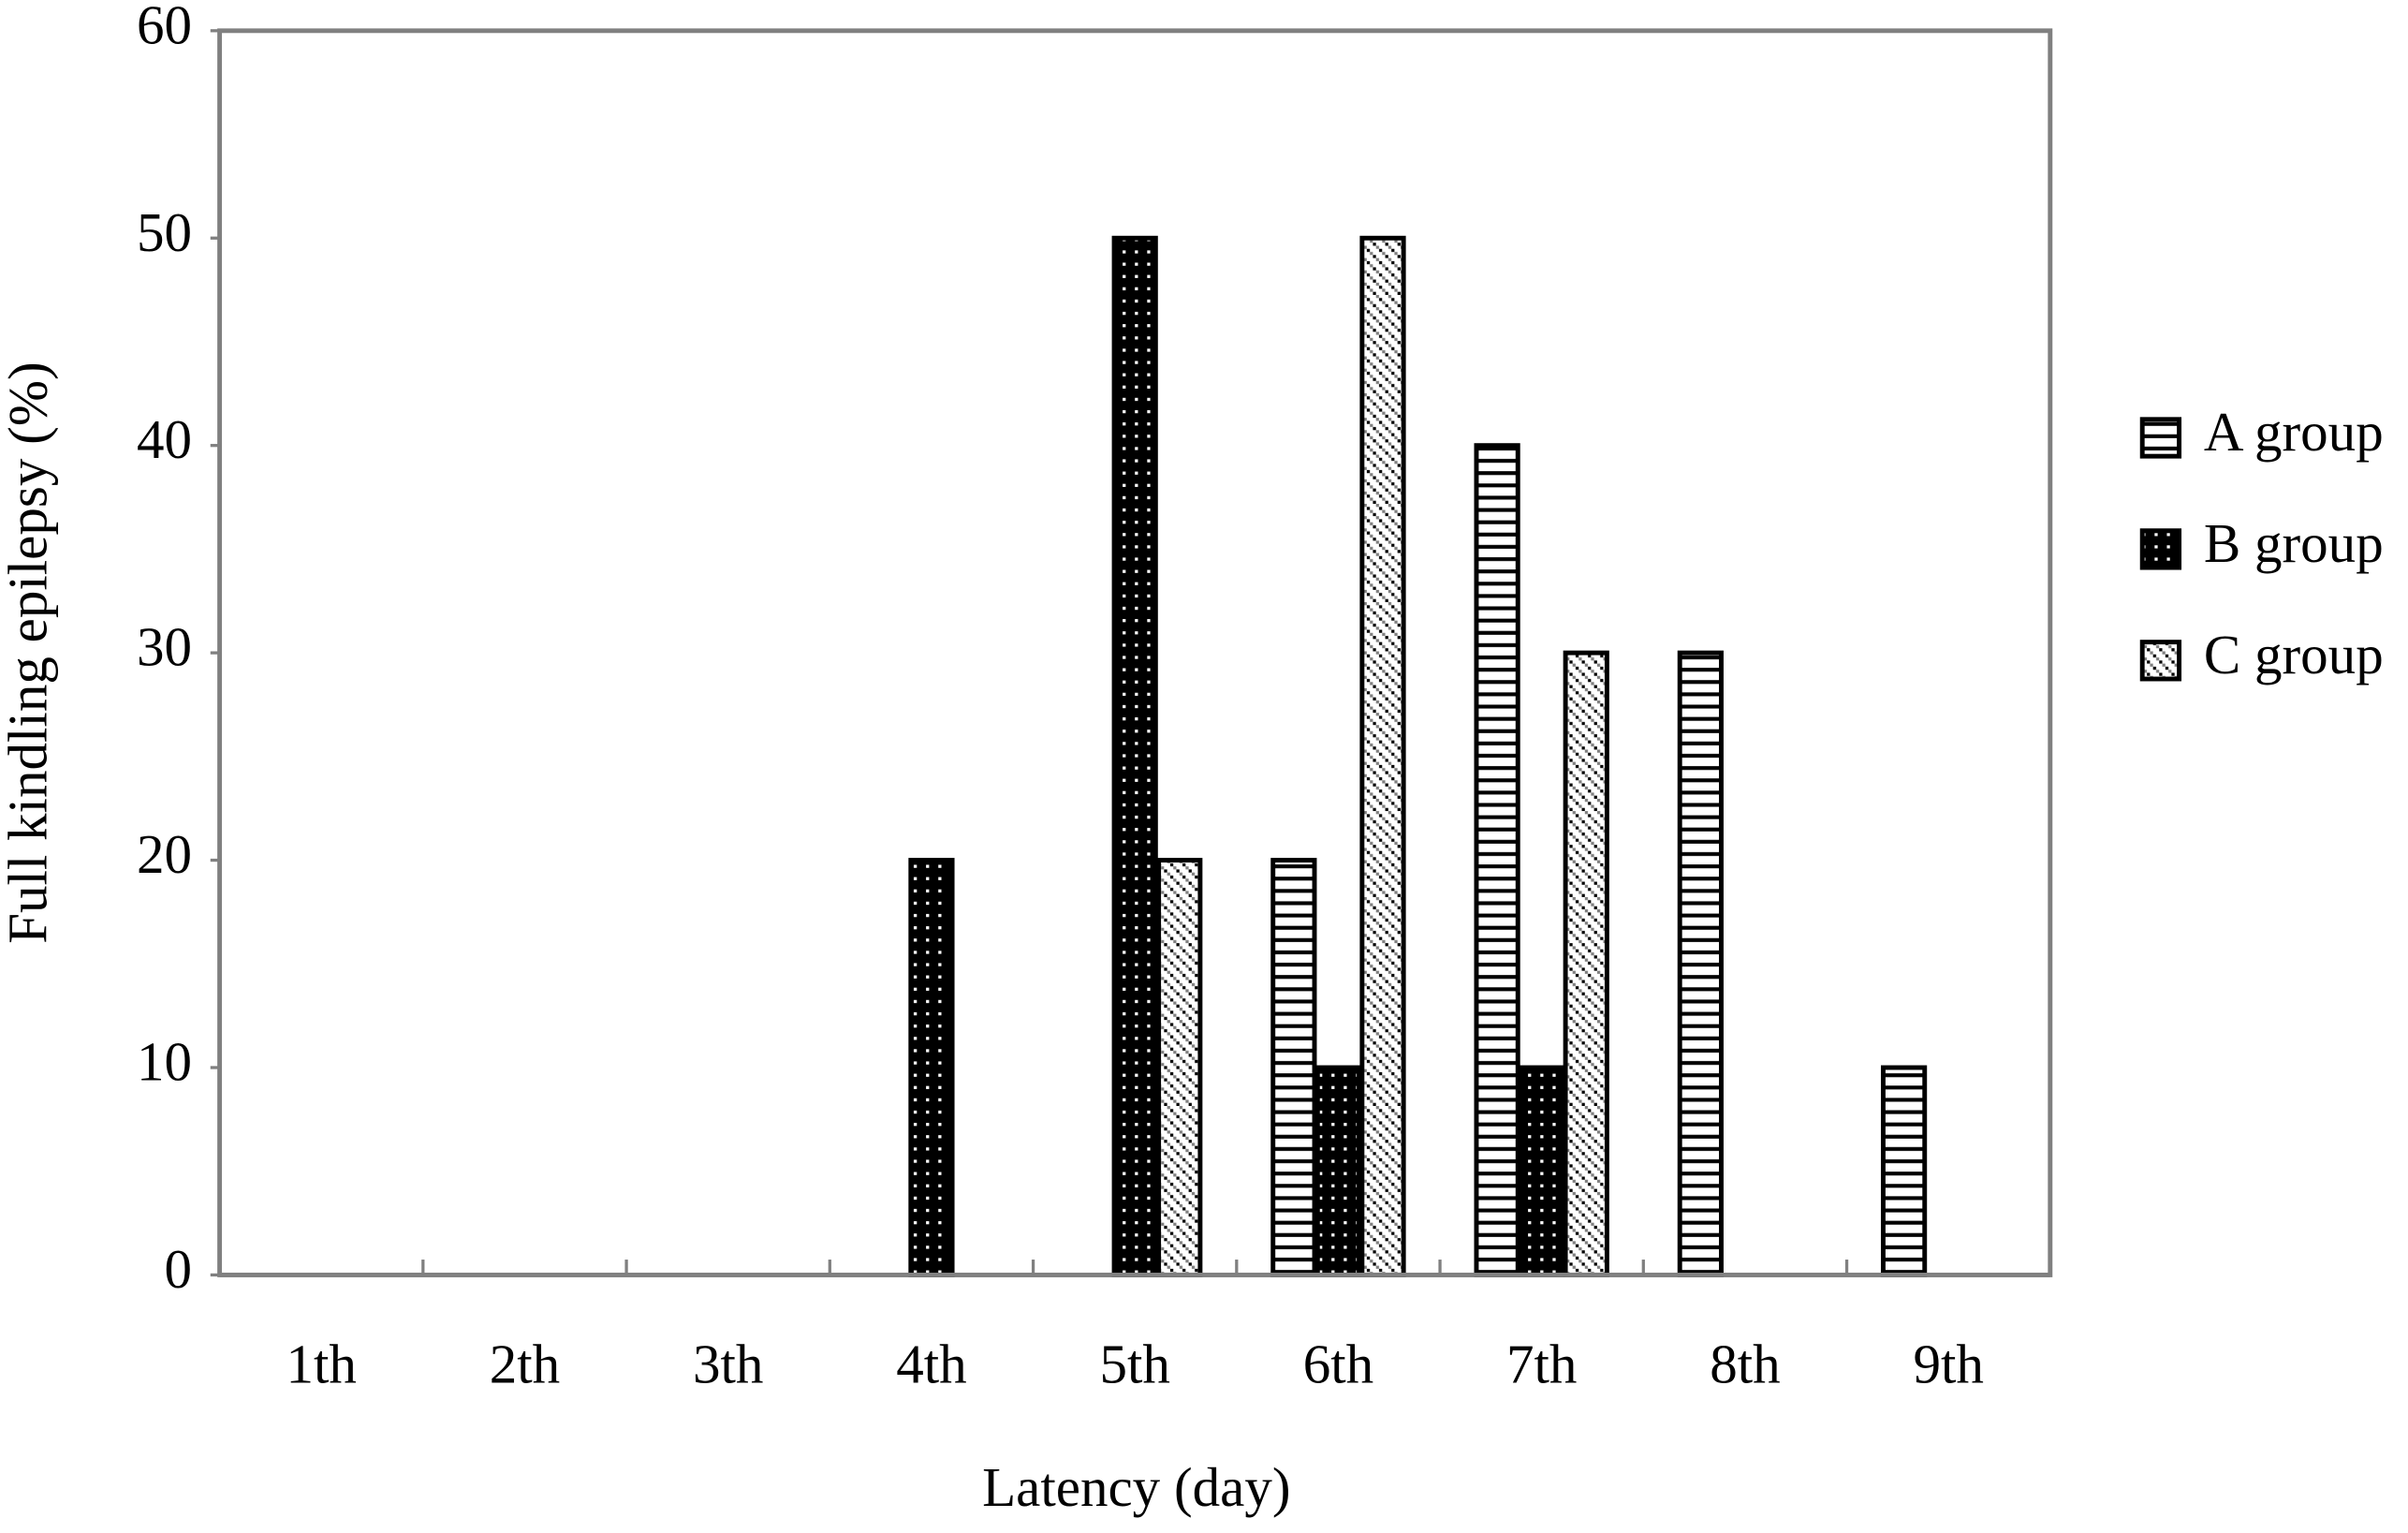 Image resolution: width=2408 pixels, height=1533 pixels. Describe the element at coordinates (164, 232) in the screenshot. I see `y-tick-label: 50` at that location.